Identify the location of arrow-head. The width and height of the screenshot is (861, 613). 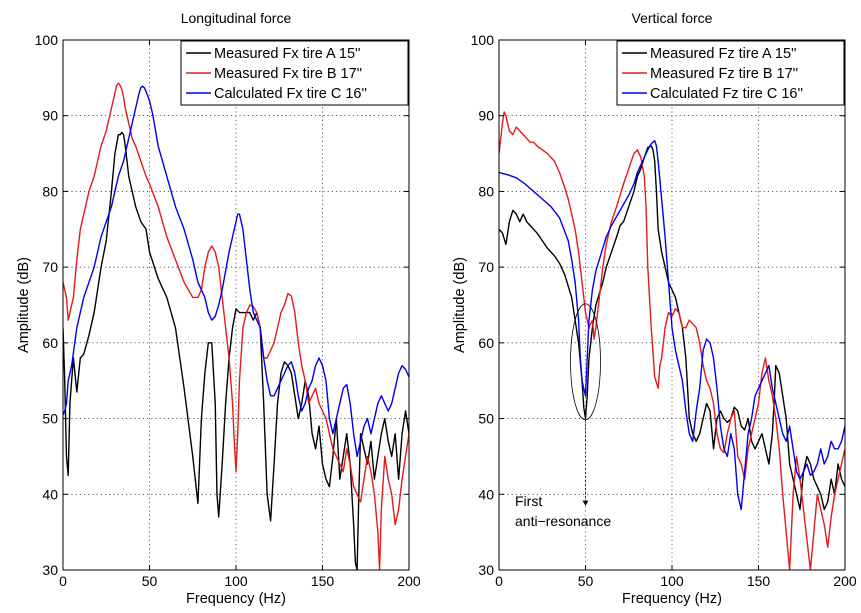
(585, 503).